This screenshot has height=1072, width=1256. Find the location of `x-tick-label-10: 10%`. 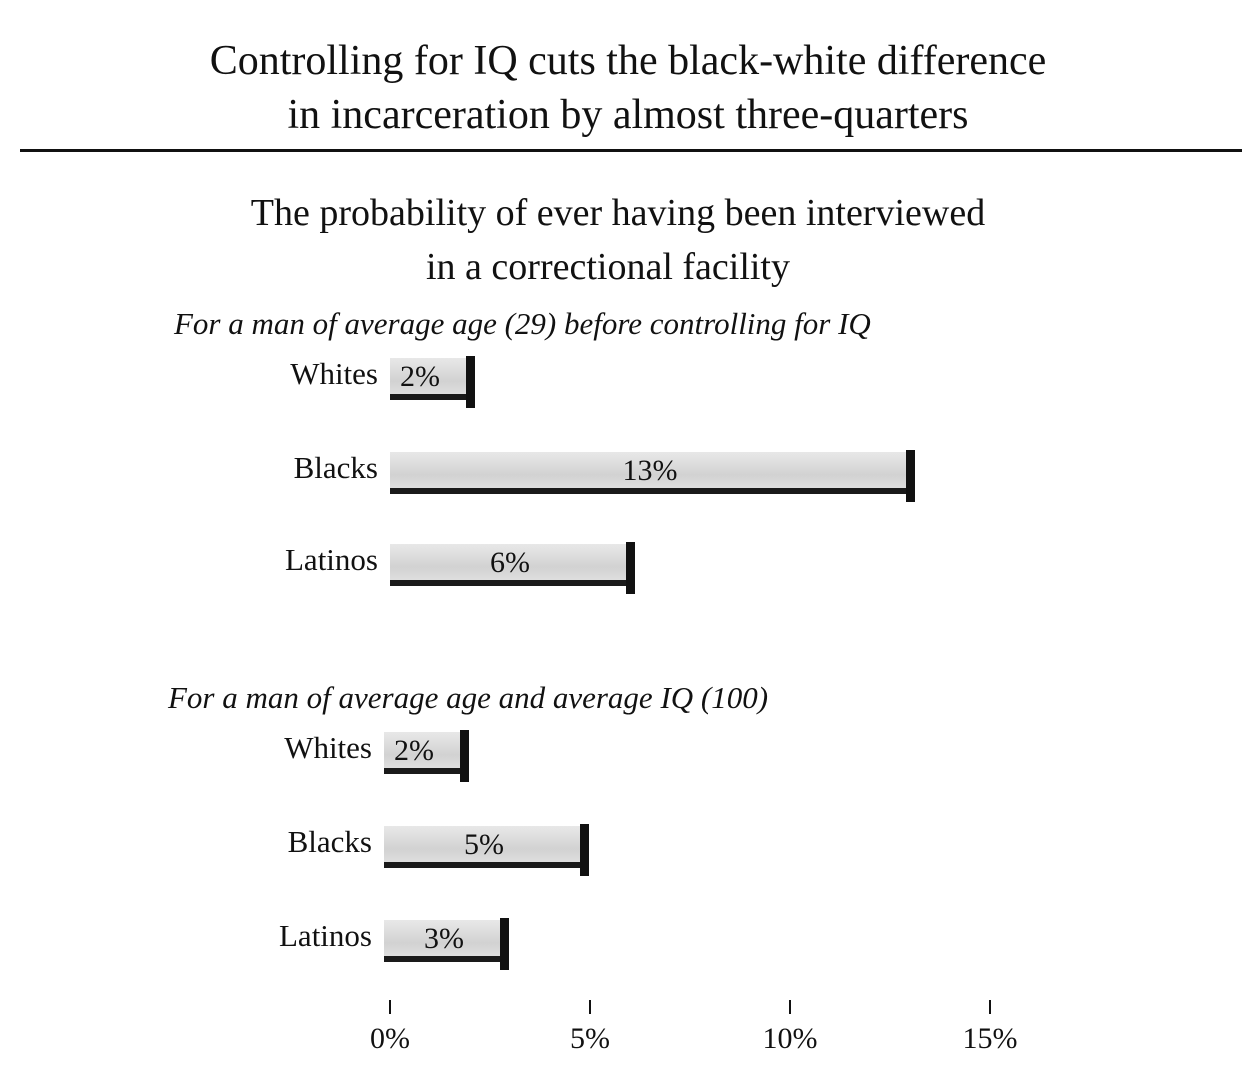

x-tick-label-10: 10% is located at coordinates (790, 1038).